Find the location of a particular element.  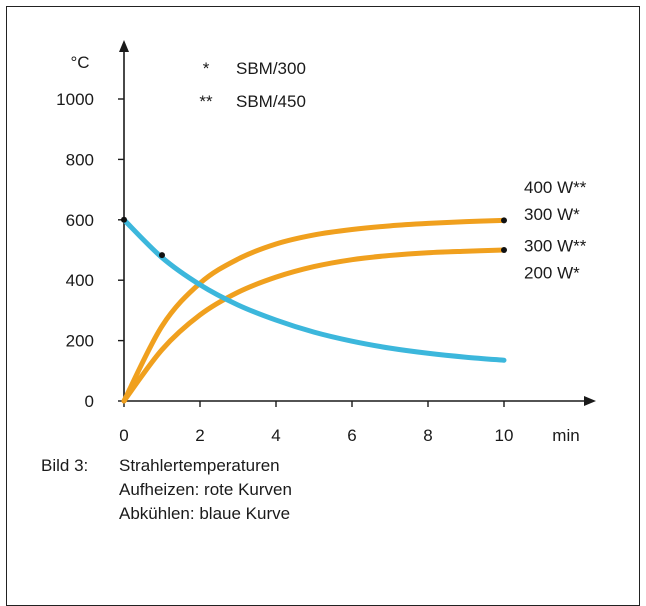

caption-number: Bild 3: is located at coordinates (65, 465).